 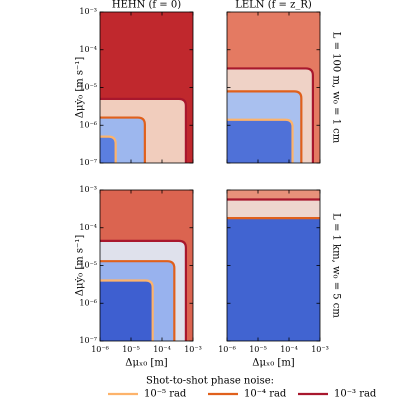 I want to click on panel-title: LELN (f = z_R), so click(x=273, y=5).